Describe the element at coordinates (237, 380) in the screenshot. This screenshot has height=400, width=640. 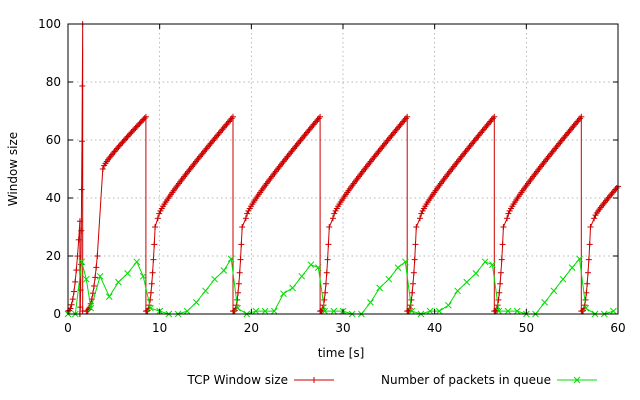
I see `legend-label-tcp-window: TCP Window size` at that location.